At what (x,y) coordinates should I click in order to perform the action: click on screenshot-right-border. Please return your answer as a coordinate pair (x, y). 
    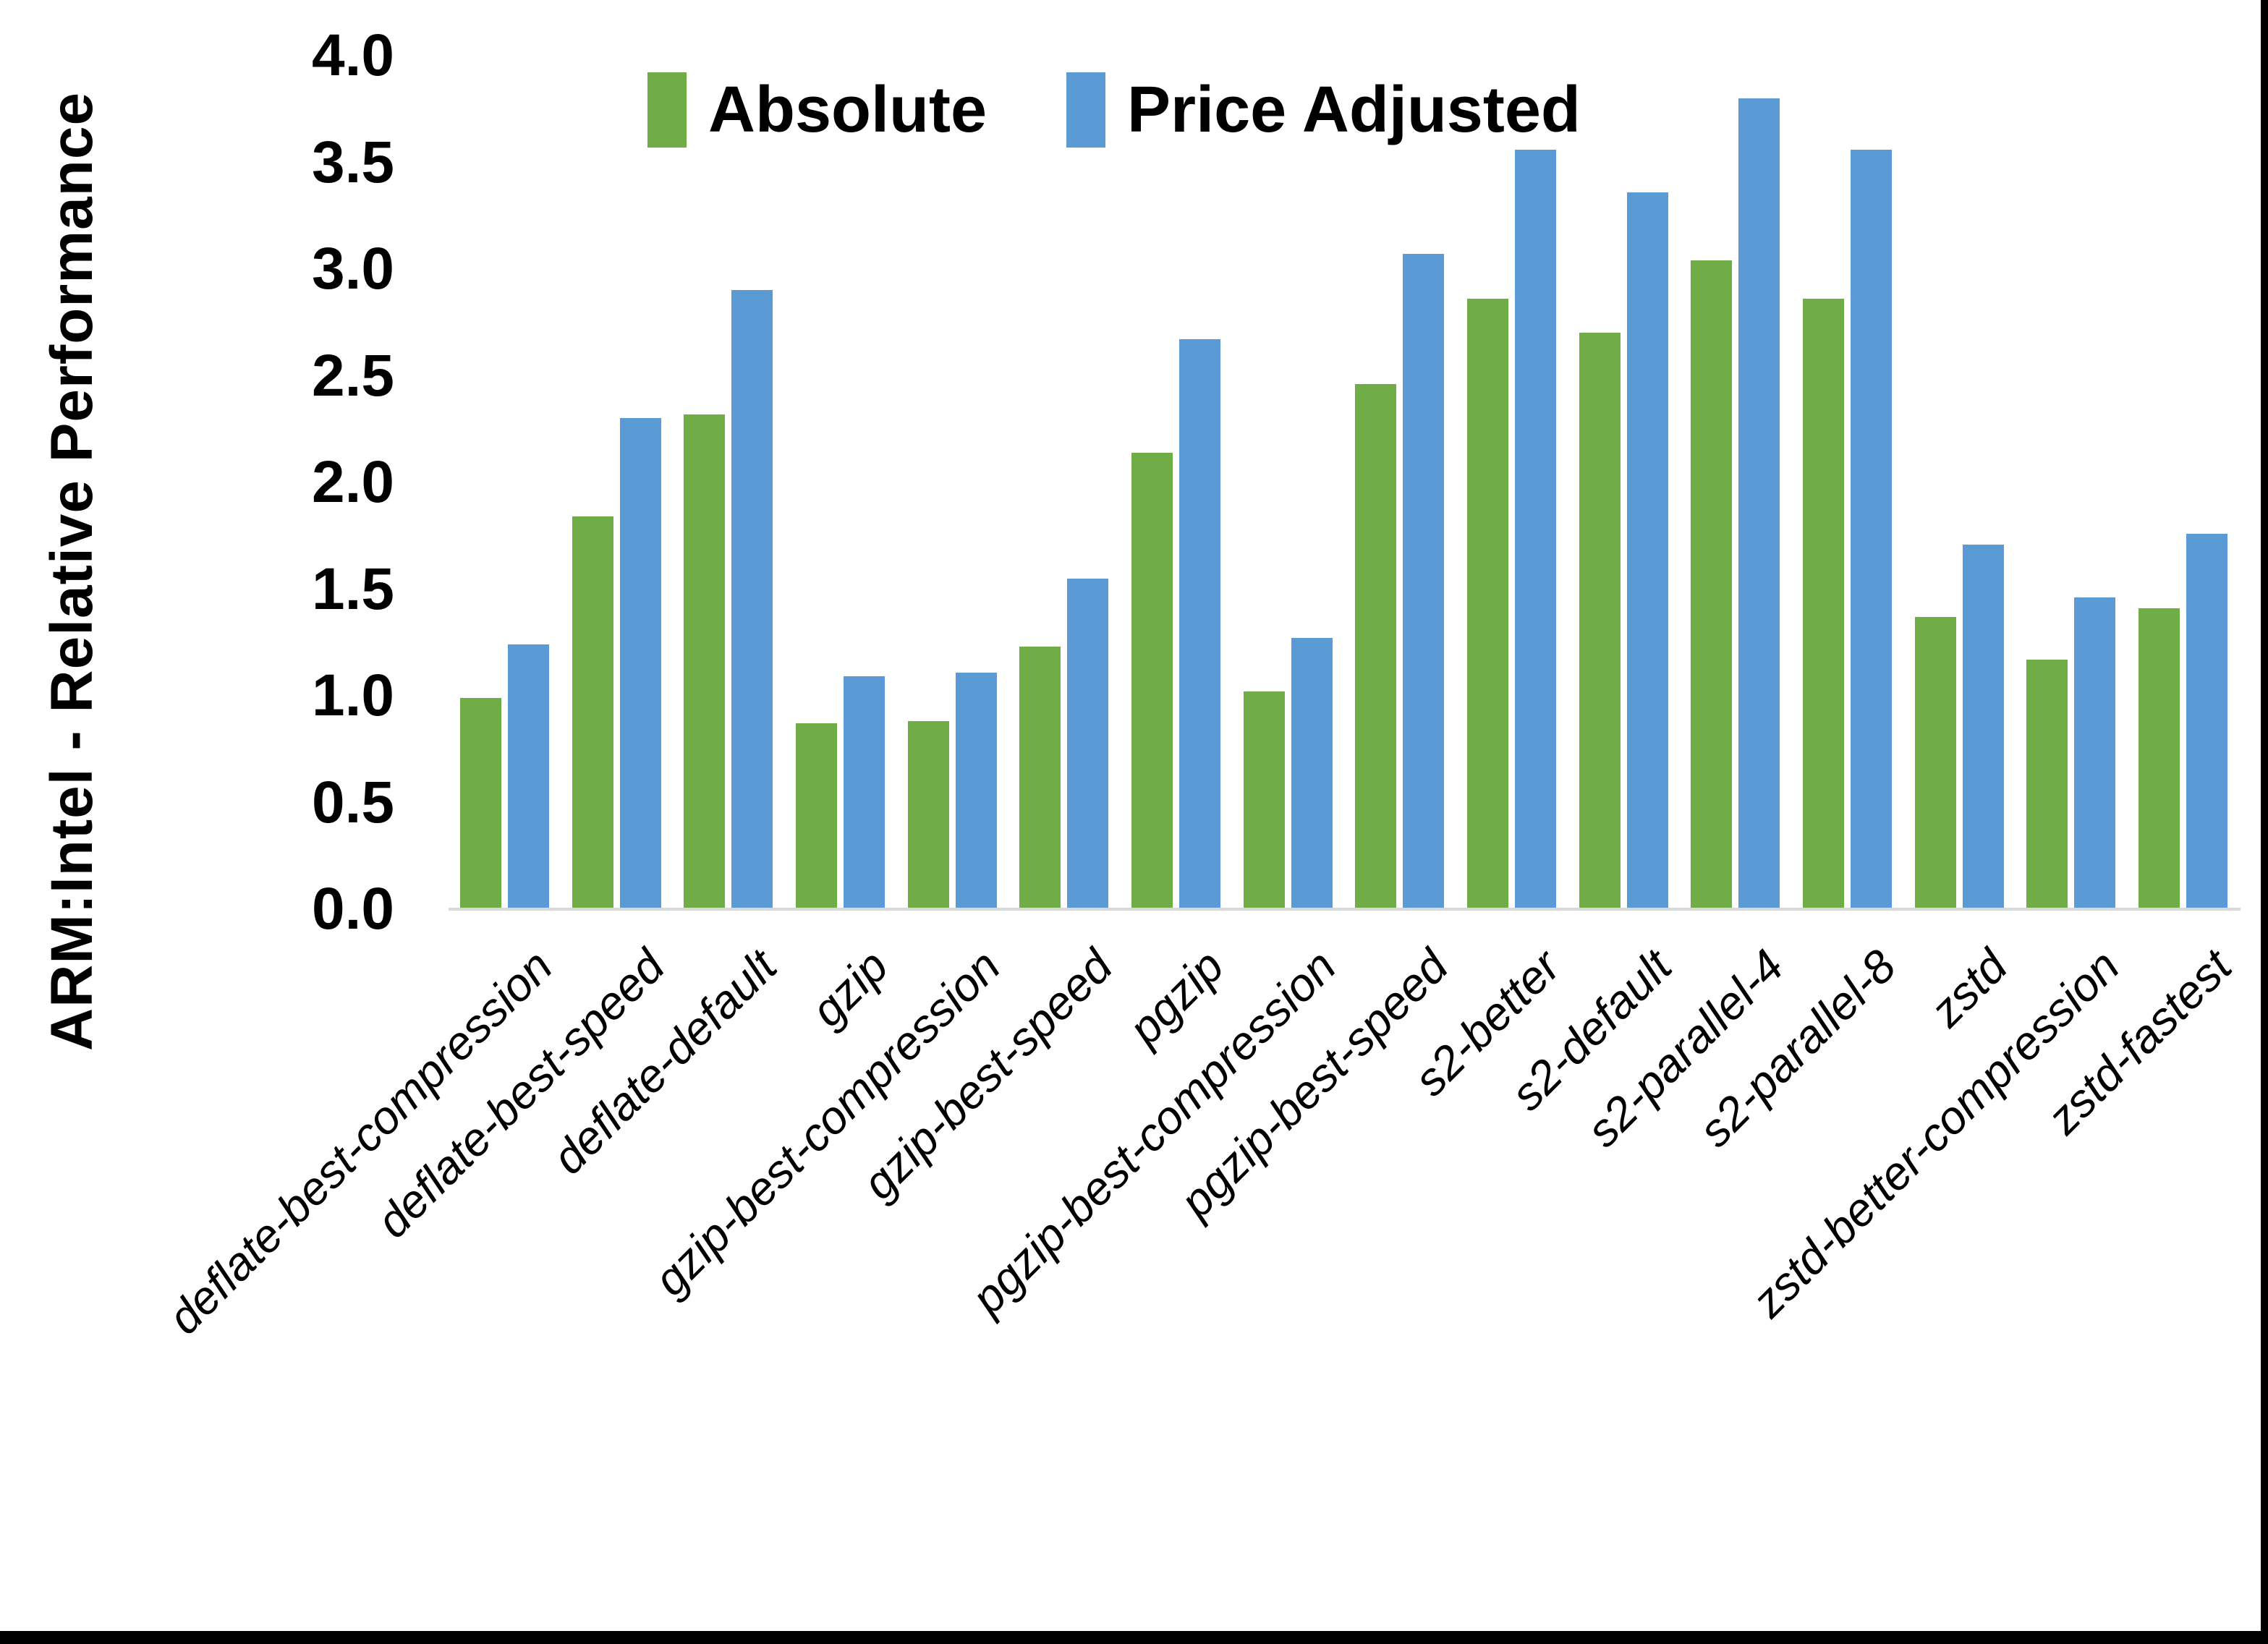
    Looking at the image, I should click on (2264, 822).